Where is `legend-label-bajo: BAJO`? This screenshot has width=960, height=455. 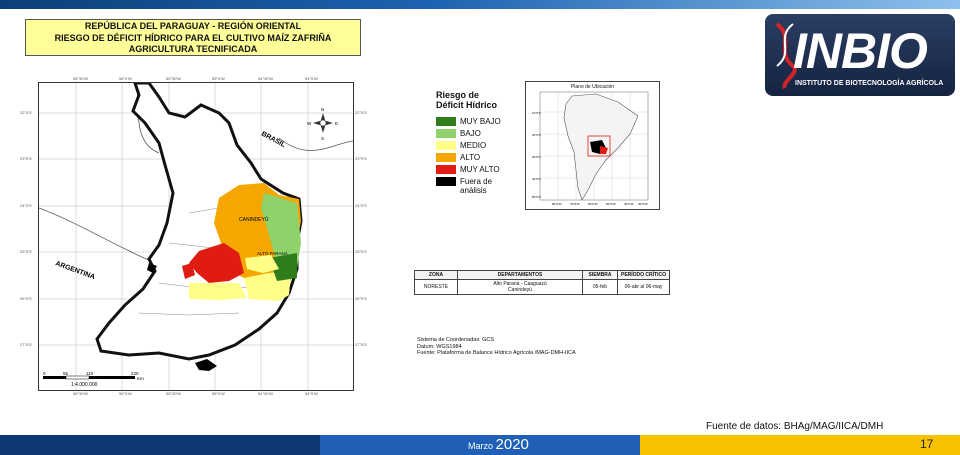
legend-label-bajo: BAJO is located at coordinates (470, 133).